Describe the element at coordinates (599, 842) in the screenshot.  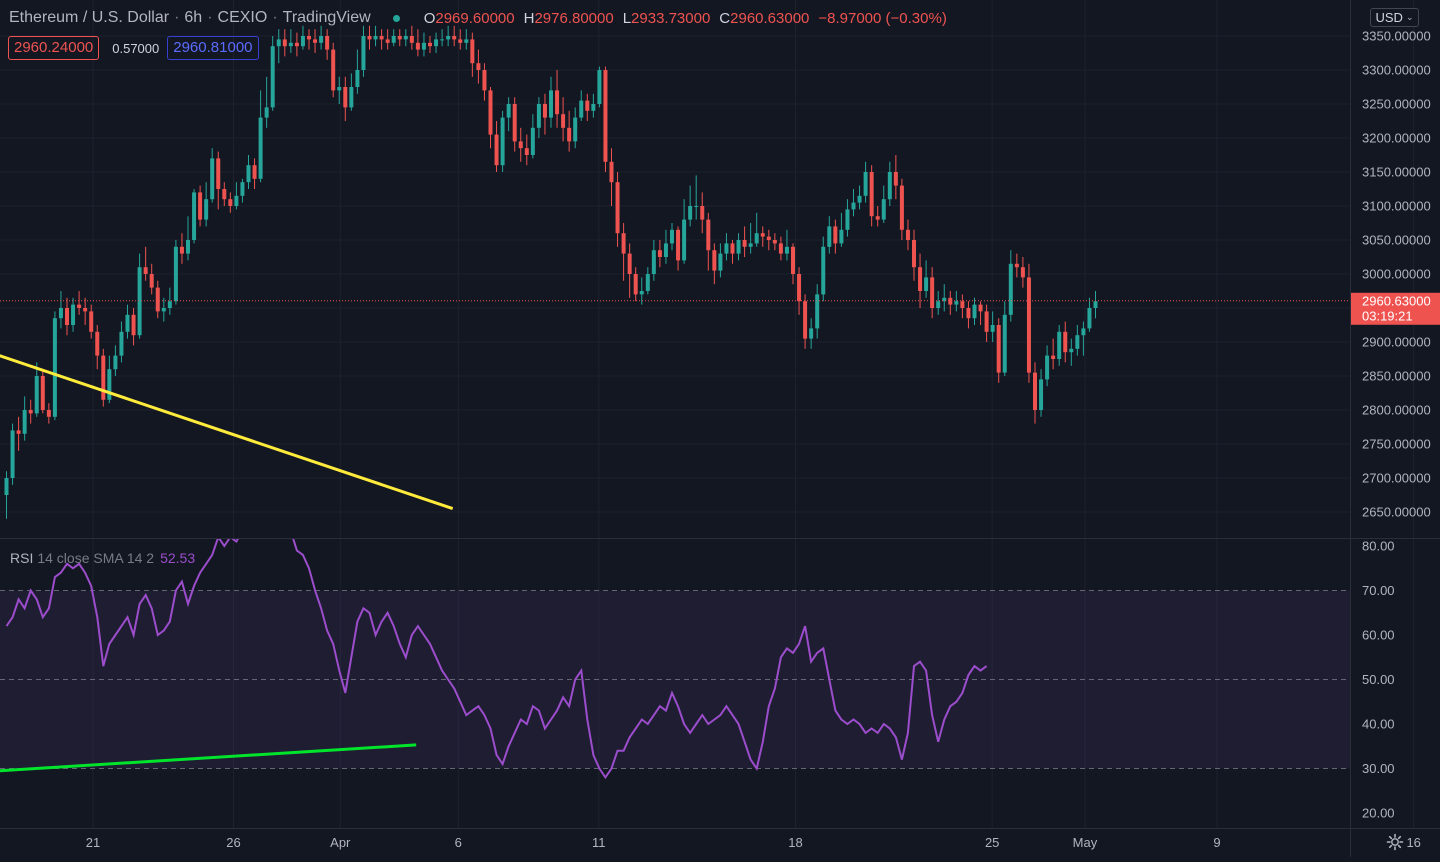
I see `time-axis-label: 11` at that location.